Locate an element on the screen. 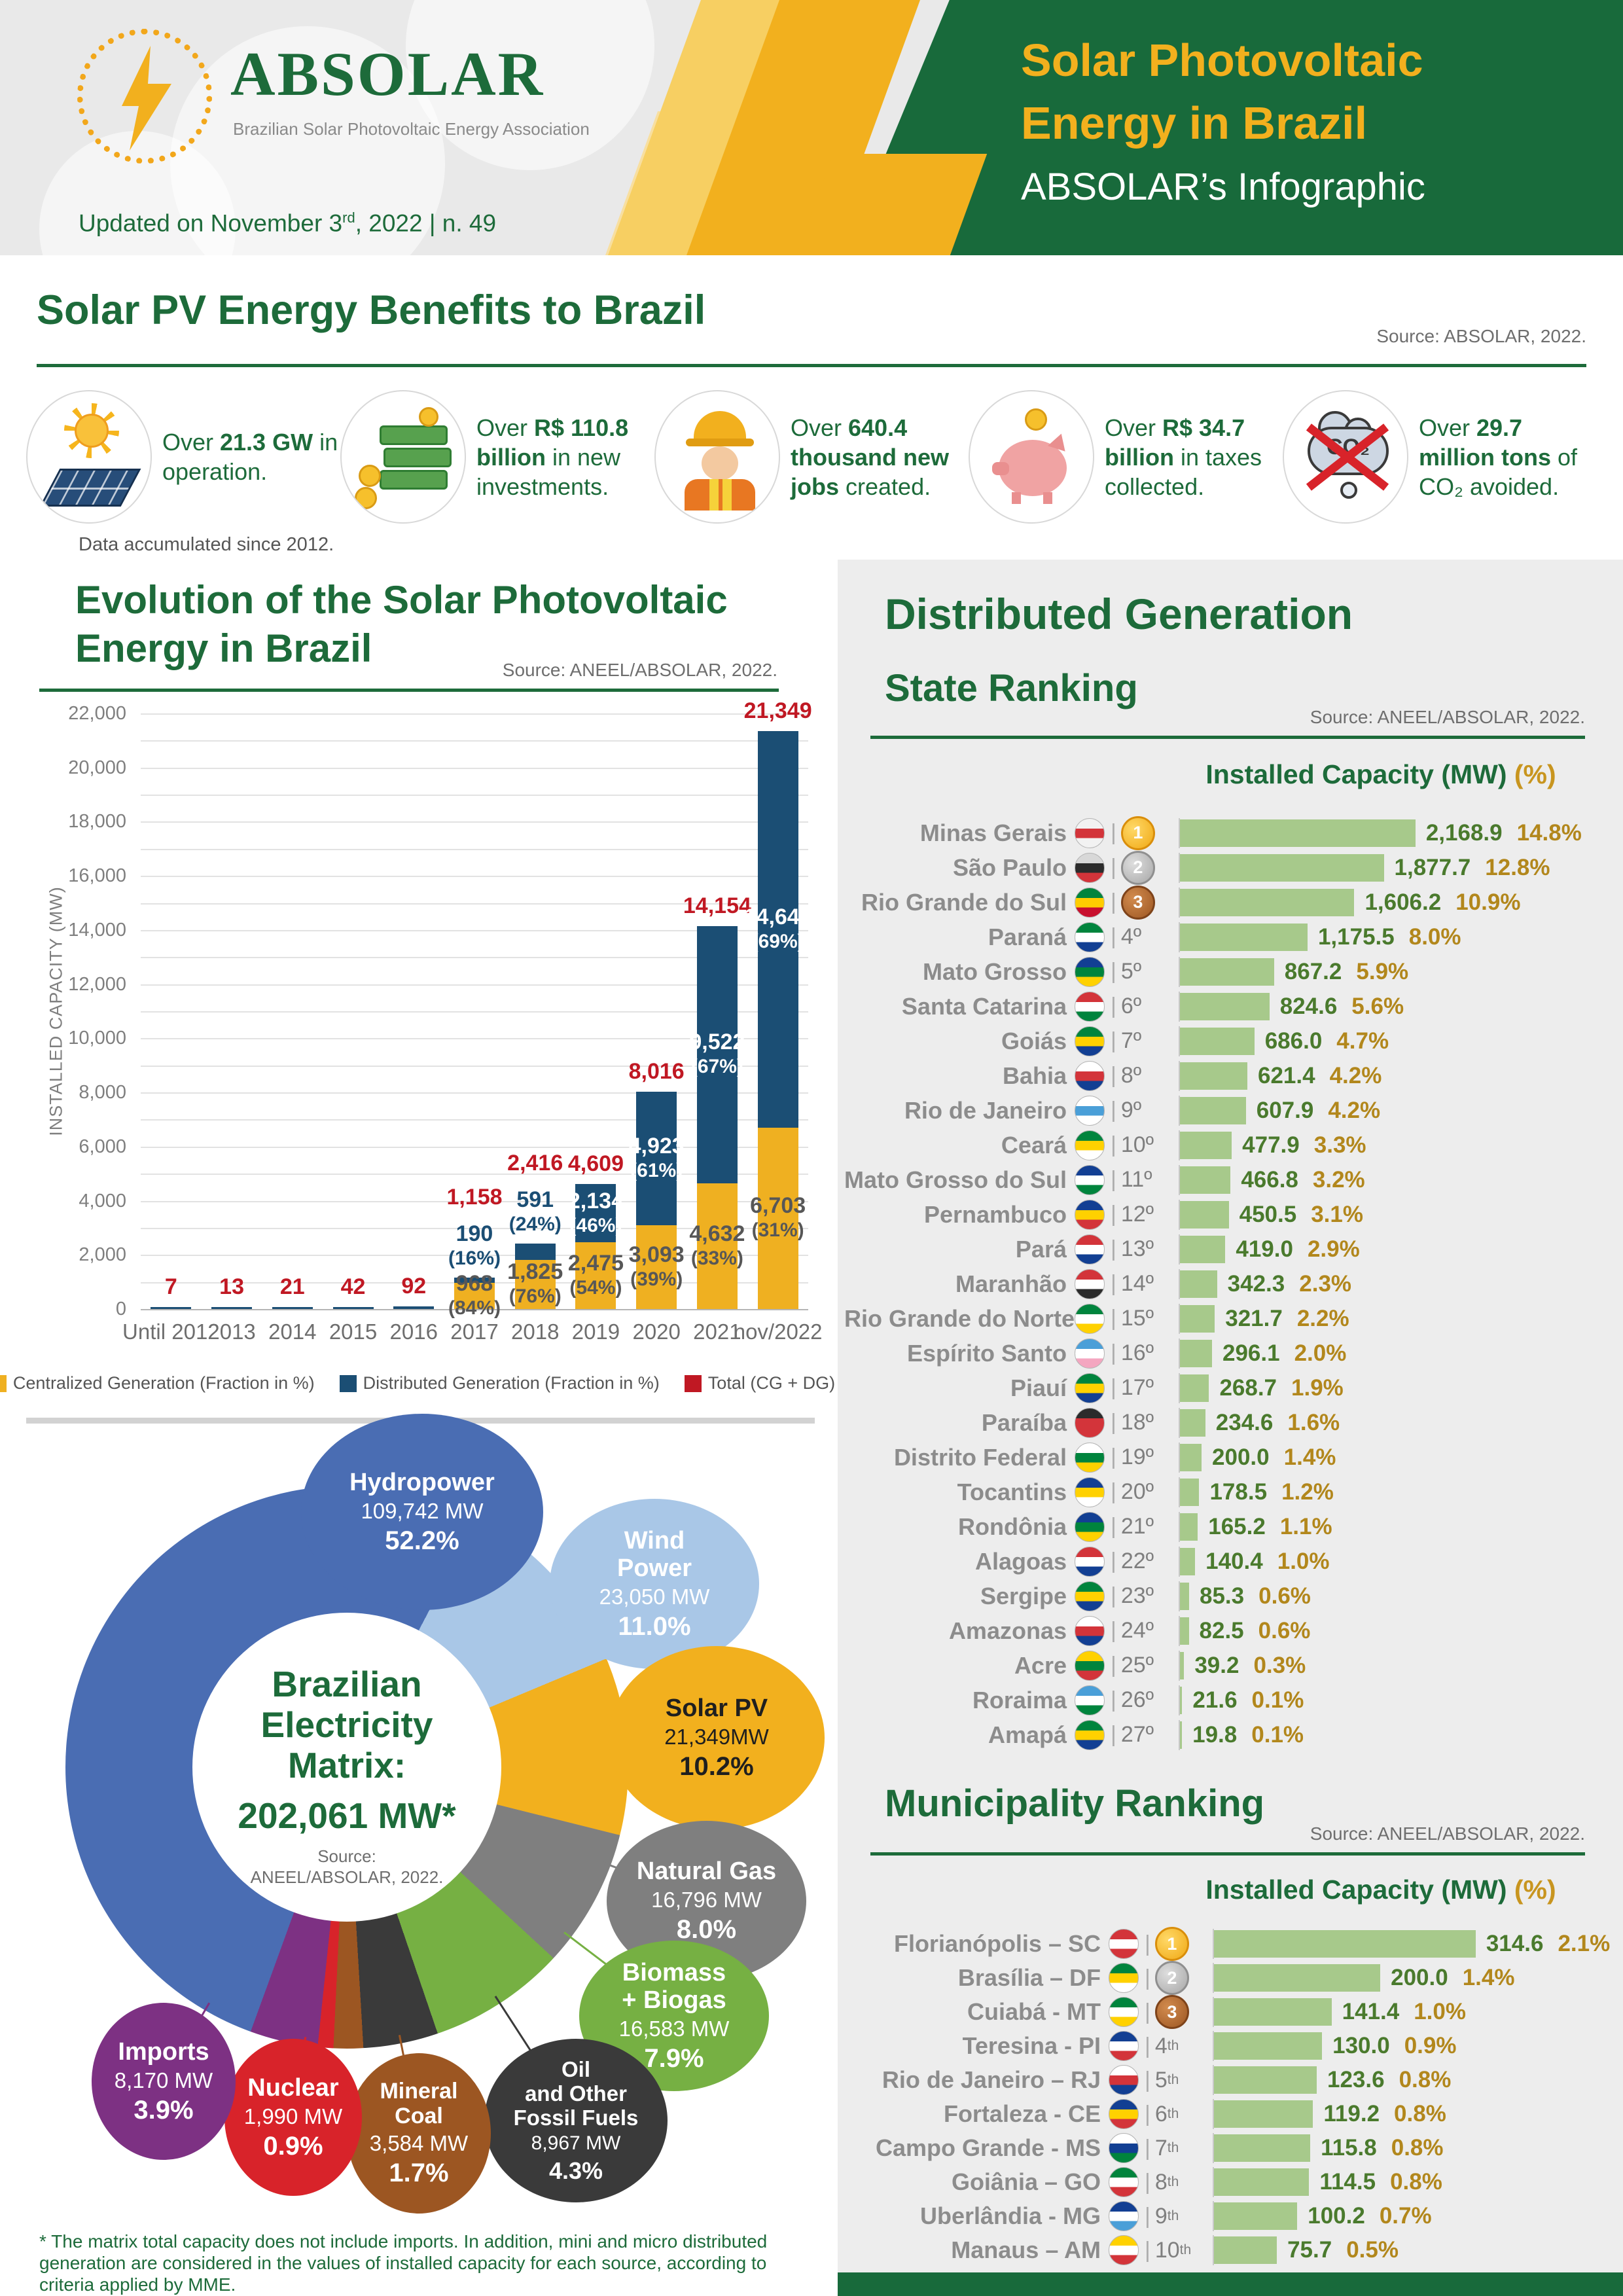 The image size is (1623, 2296). capacity-percent: 8.0% is located at coordinates (1434, 937).